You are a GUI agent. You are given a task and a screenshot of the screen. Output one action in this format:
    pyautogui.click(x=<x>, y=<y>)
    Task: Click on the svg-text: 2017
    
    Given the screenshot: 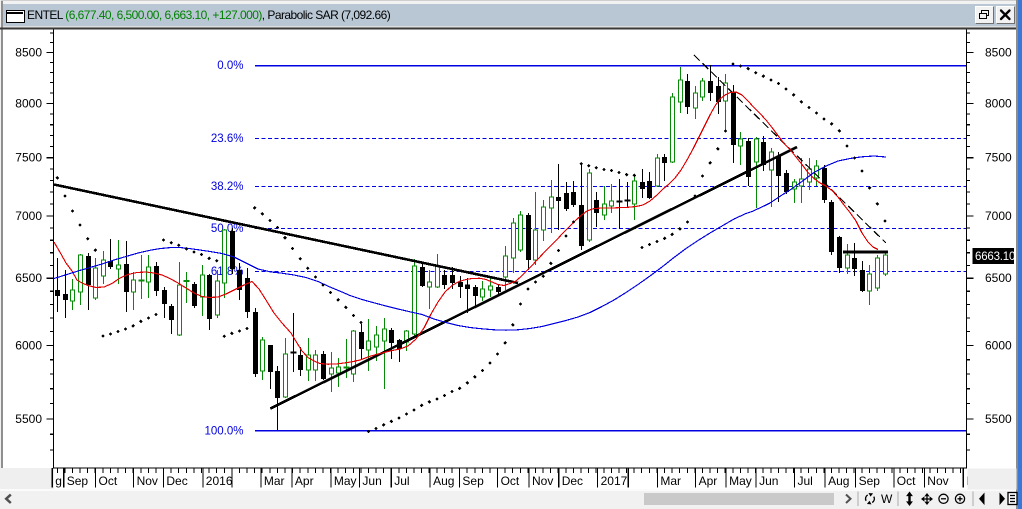 What is the action you would take?
    pyautogui.click(x=614, y=481)
    